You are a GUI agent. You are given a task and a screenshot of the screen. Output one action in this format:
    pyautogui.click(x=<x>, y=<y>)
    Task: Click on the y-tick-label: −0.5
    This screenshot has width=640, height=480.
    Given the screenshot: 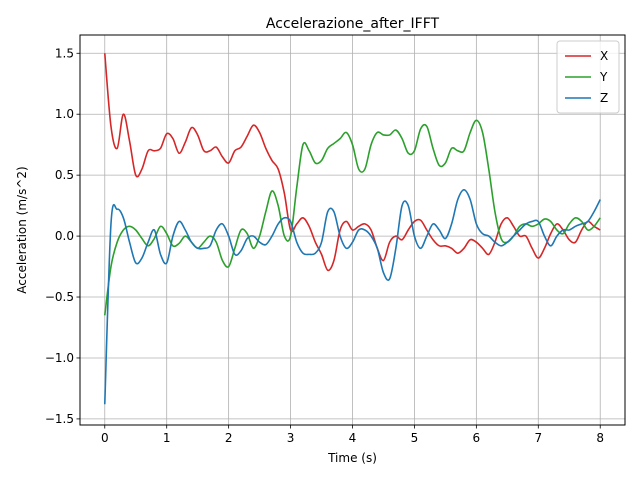 What is the action you would take?
    pyautogui.click(x=59, y=297)
    